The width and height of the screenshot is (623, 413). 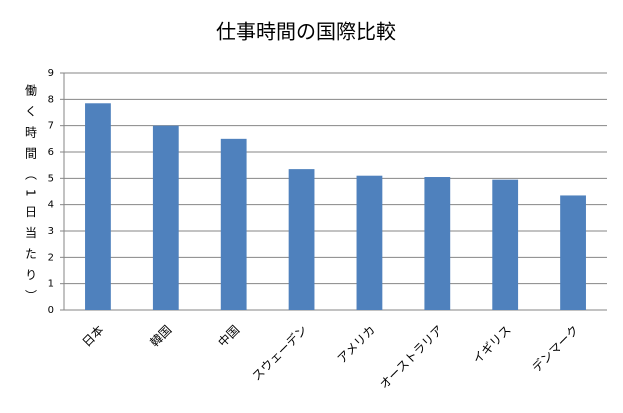 I want to click on y-axis-label: 働く時間（1日当たり）, so click(x=31, y=197).